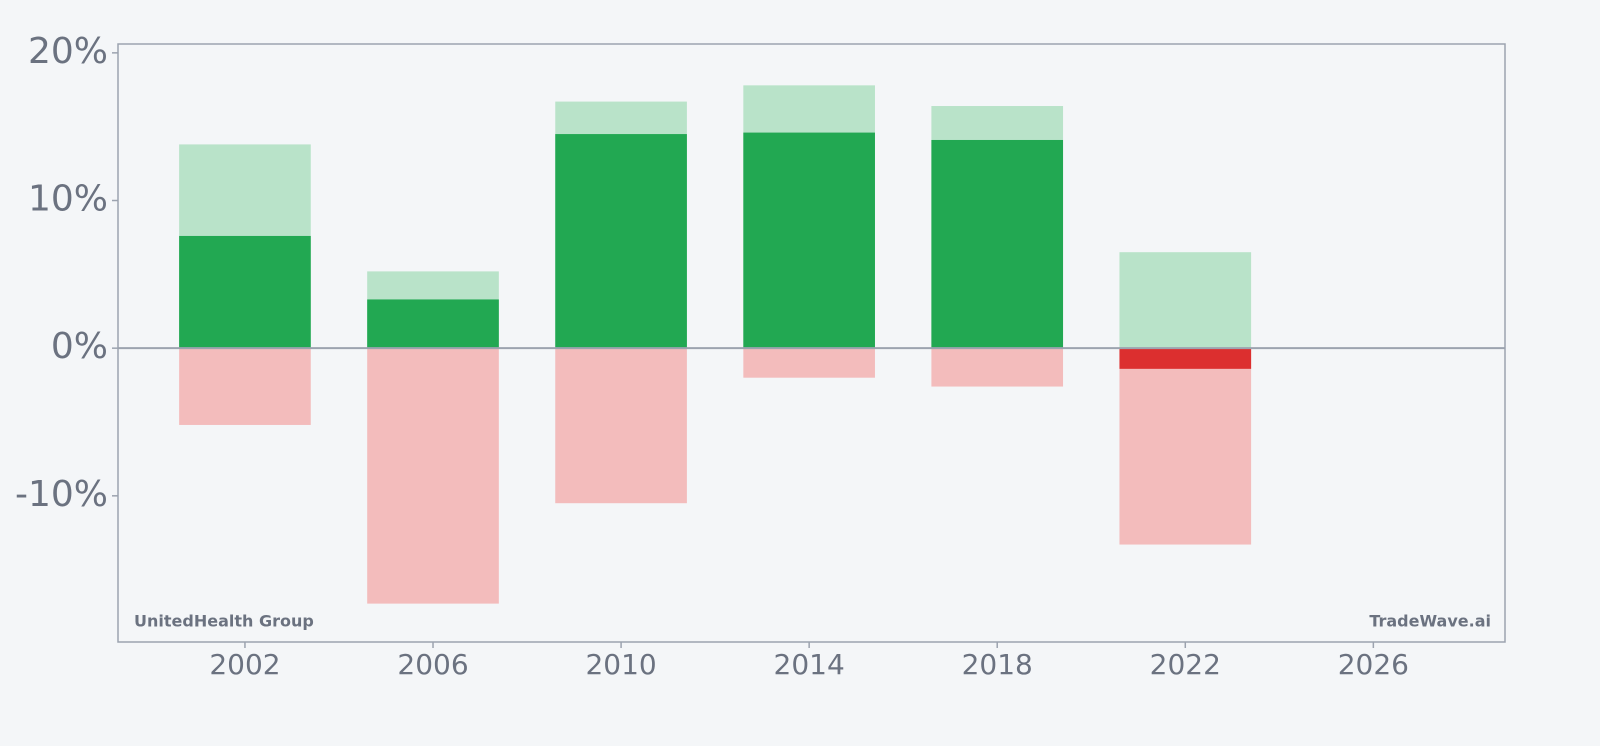 This screenshot has width=1600, height=746. Describe the element at coordinates (1373, 664) in the screenshot. I see `x-tick-label: 2026` at that location.